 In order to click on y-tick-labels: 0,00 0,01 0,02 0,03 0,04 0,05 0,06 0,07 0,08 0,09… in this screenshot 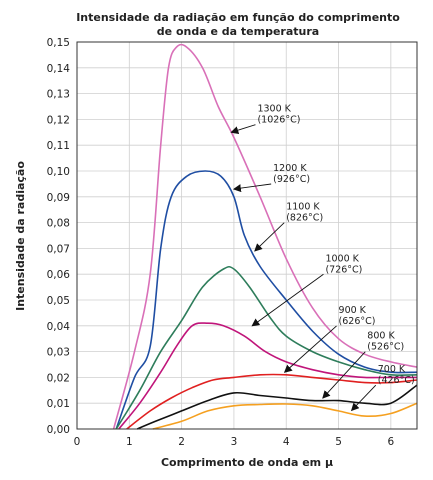, I will do `click(59, 236)`.